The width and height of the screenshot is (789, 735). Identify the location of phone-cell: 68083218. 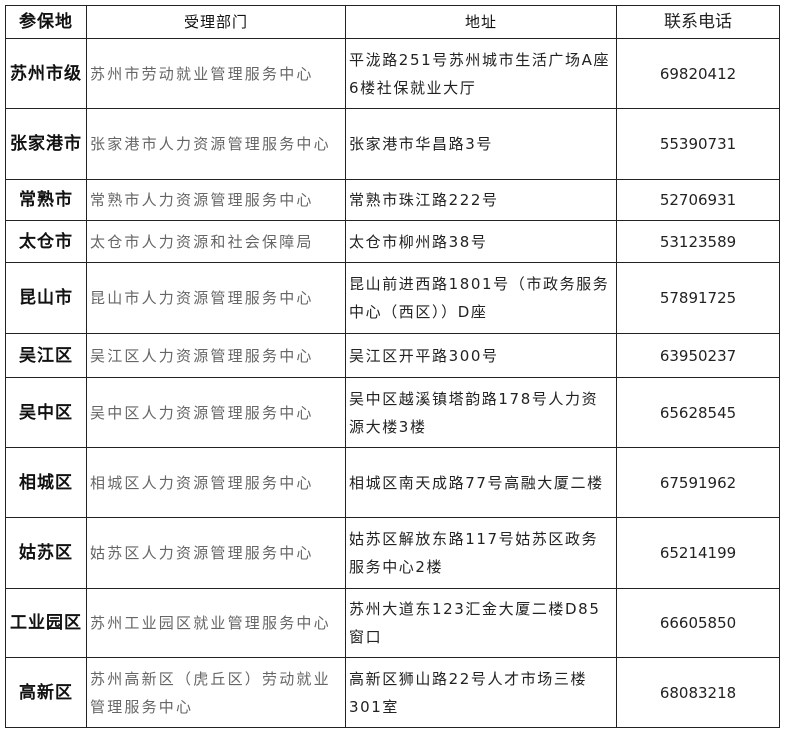
(698, 692).